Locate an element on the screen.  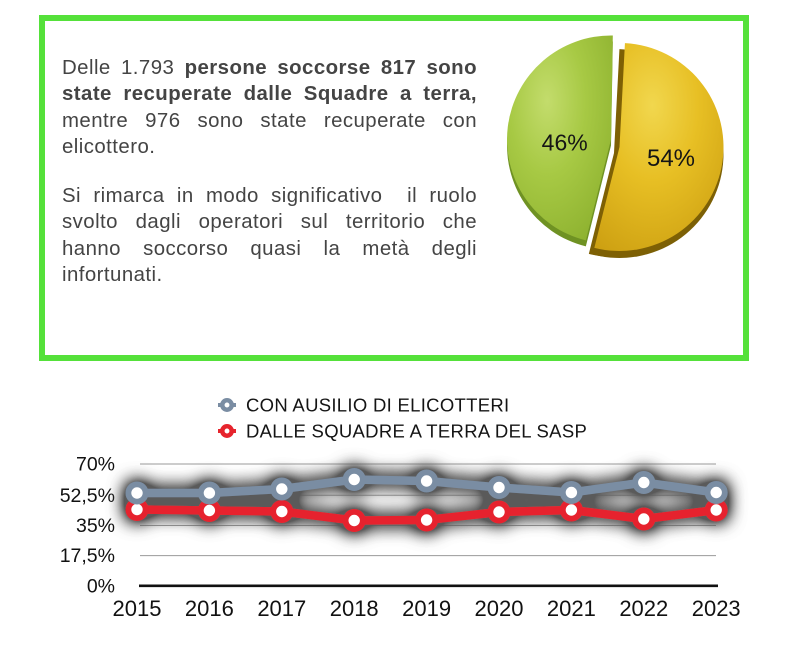
svg-text: 2019 is located at coordinates (426, 608).